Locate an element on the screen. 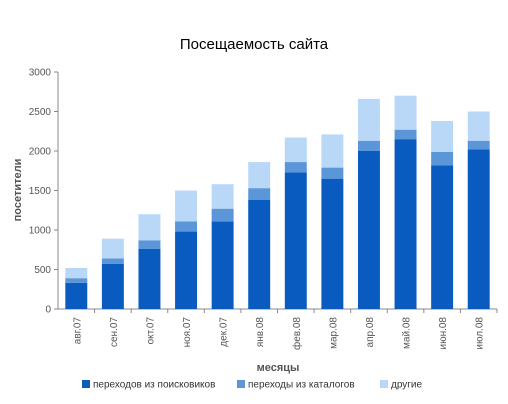 This screenshot has width=508, height=404. y-tick-label: 500 is located at coordinates (42, 270).